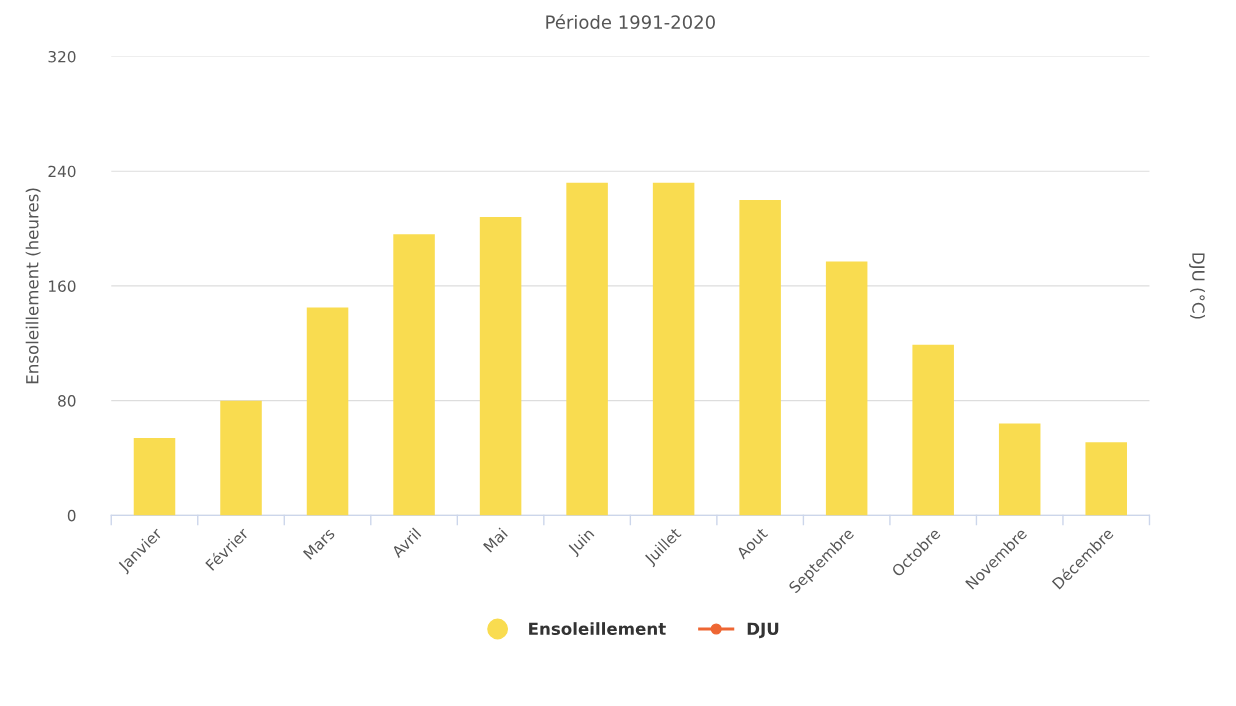 This screenshot has height=706, width=1236. I want to click on y-tick-label: 320, so click(62, 56).